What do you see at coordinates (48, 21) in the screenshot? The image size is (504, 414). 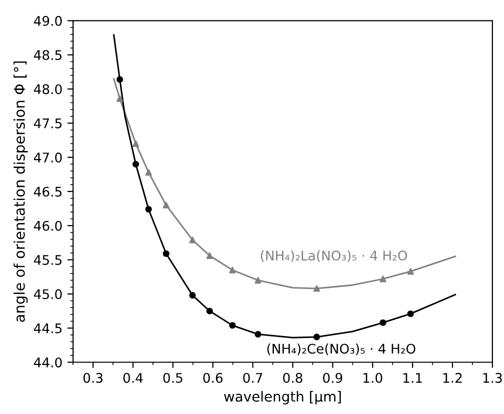 I see `y-tick-label: 49.0` at bounding box center [48, 21].